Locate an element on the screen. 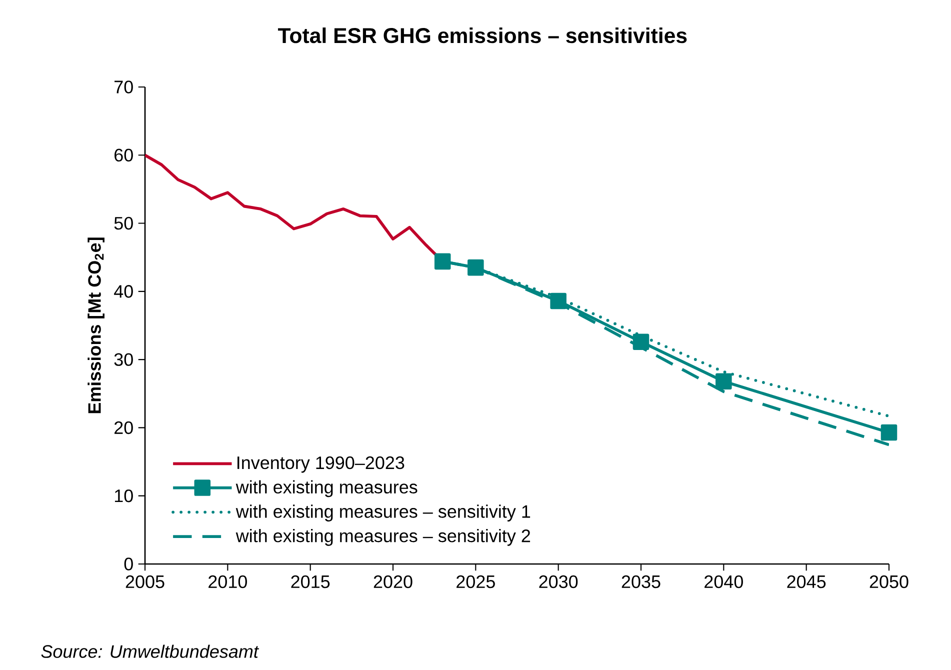  chart-title: Total ESR GHG emissions – sensitivities is located at coordinates (482, 35).